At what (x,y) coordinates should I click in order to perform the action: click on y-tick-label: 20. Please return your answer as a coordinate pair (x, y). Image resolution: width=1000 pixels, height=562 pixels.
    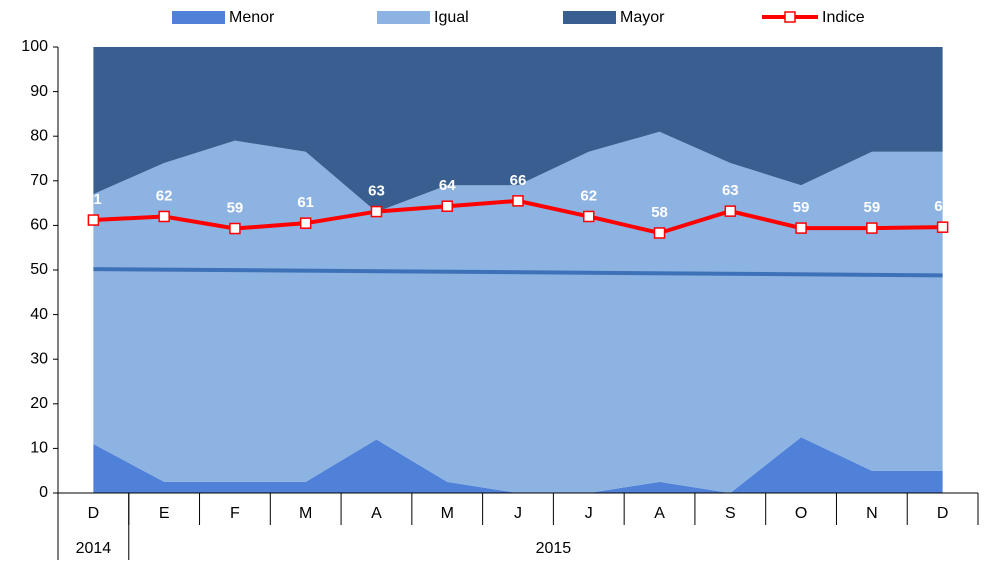
    Looking at the image, I should click on (39, 403).